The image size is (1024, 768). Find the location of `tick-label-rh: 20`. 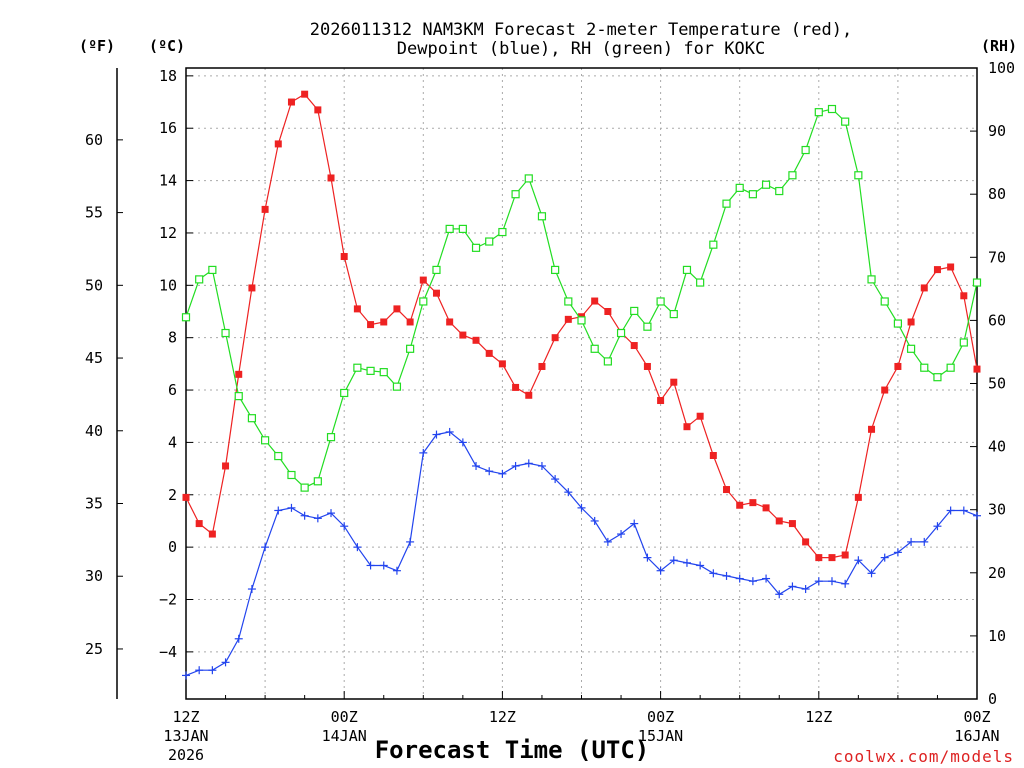

tick-label-rh: 20 is located at coordinates (997, 573).